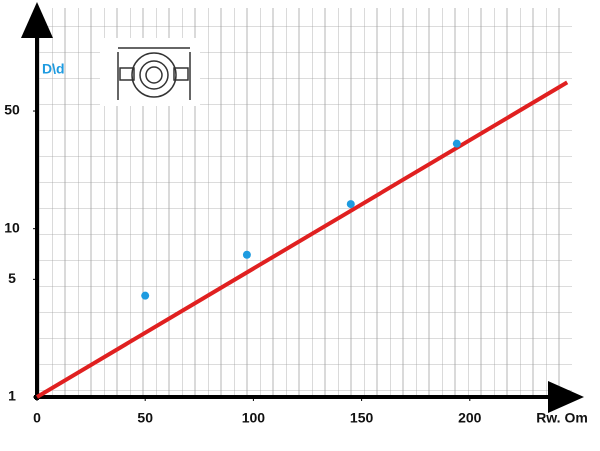 The image size is (600, 451). What do you see at coordinates (53, 69) in the screenshot?
I see `y-axis-label: D\d` at bounding box center [53, 69].